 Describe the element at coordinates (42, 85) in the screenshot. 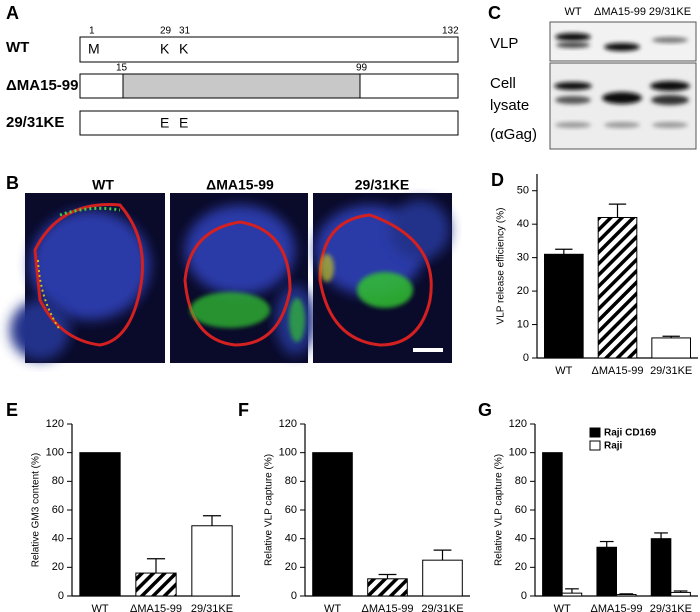

I see `row-name: ΔMA15-99` at that location.